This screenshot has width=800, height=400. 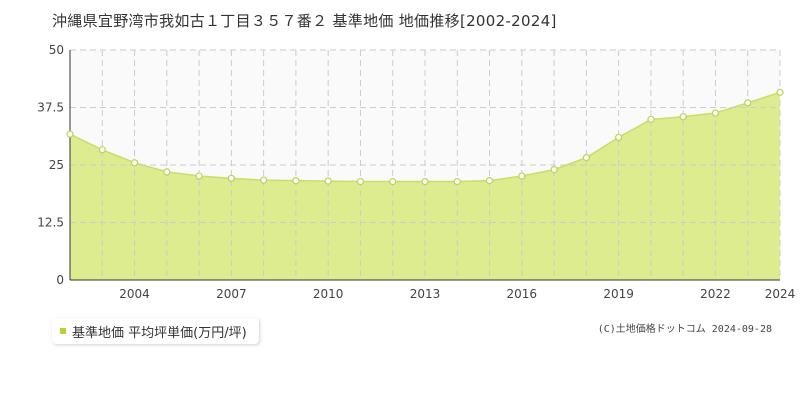 I want to click on x-tick-label: 2007, so click(x=231, y=294).